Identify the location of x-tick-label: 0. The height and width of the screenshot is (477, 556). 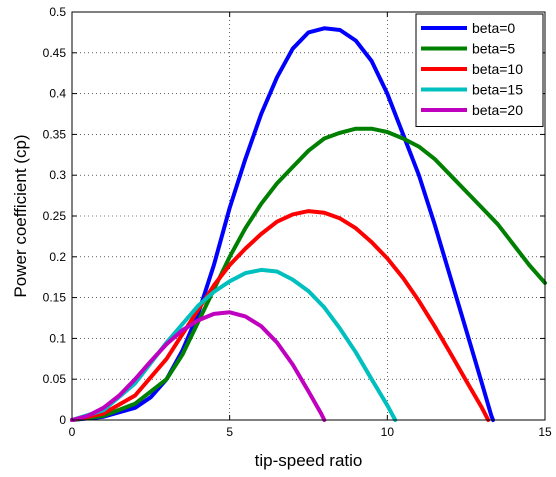
(72, 432).